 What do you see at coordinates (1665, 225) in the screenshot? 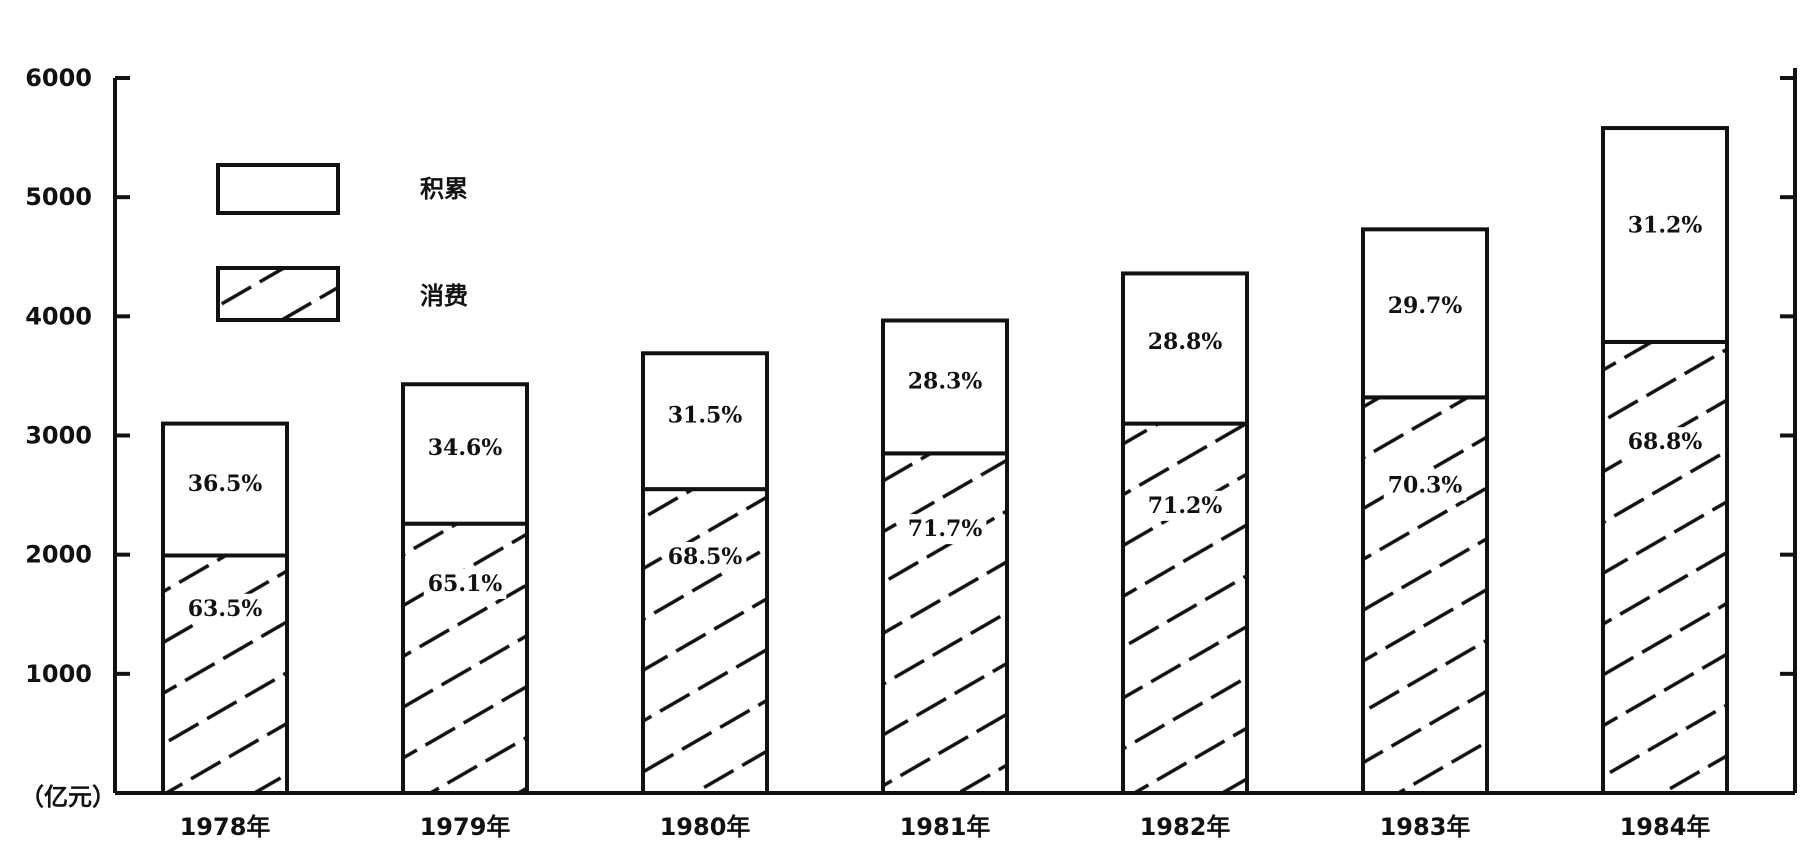
I see `data-label-accumulation: 31.2%` at bounding box center [1665, 225].